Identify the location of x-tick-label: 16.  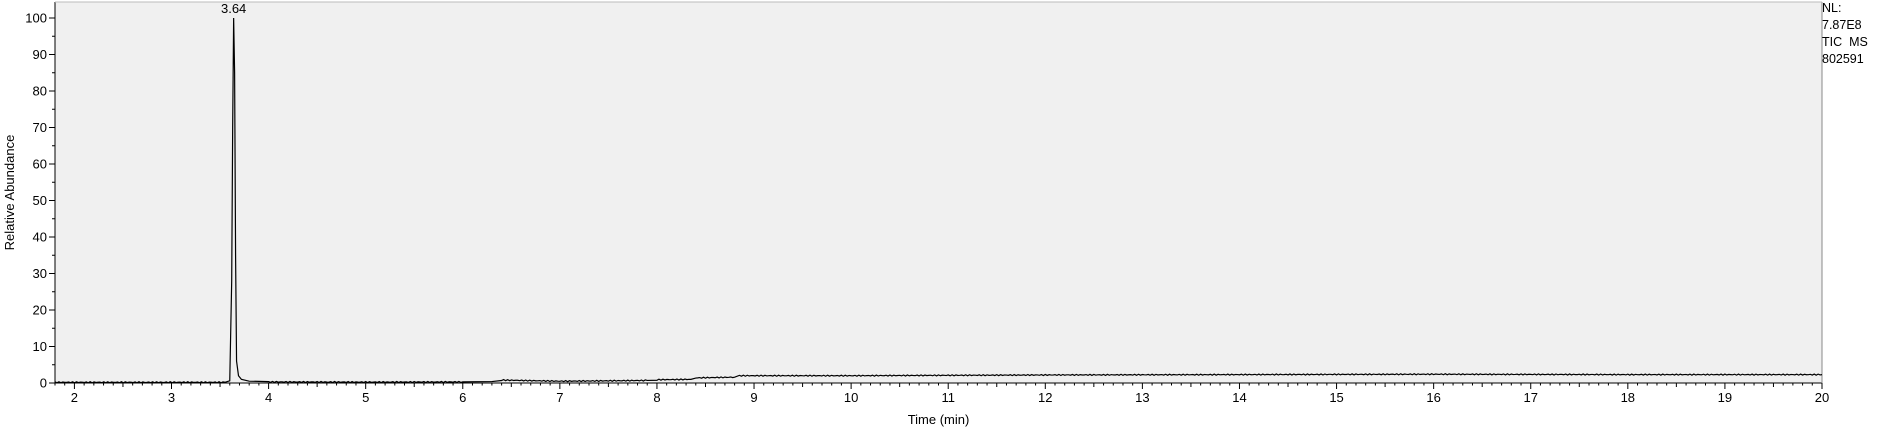
(1433, 397).